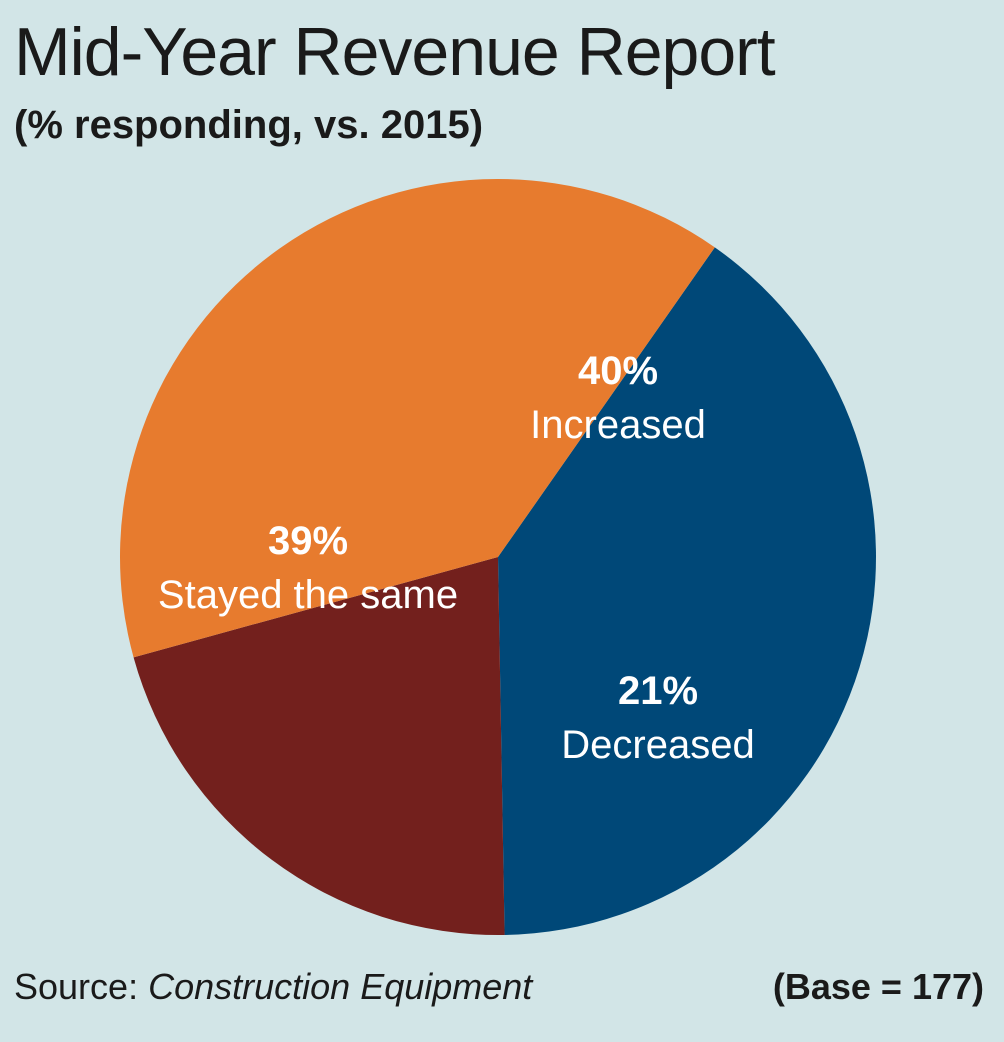 The width and height of the screenshot is (1004, 1042). Describe the element at coordinates (319, 746) in the screenshot. I see `pie-slice-decreased` at that location.